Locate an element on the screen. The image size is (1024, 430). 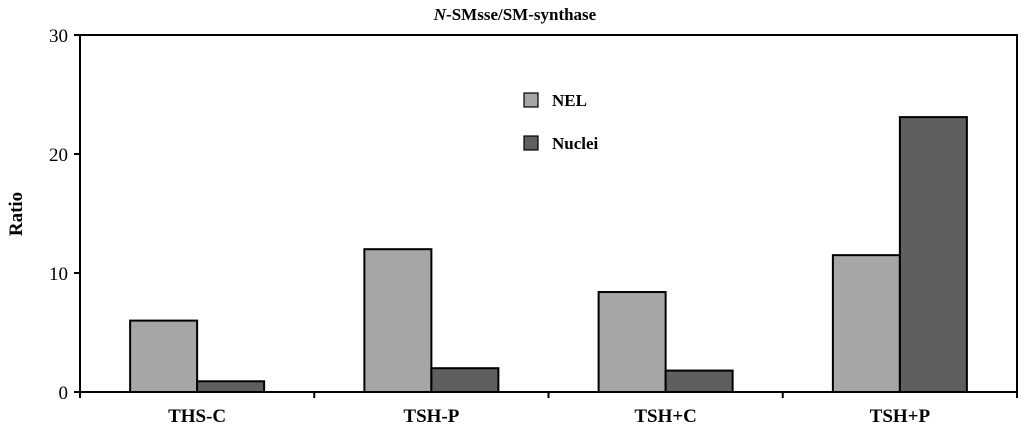
y-axis: 0 10 20 30 is located at coordinates (64, 215).